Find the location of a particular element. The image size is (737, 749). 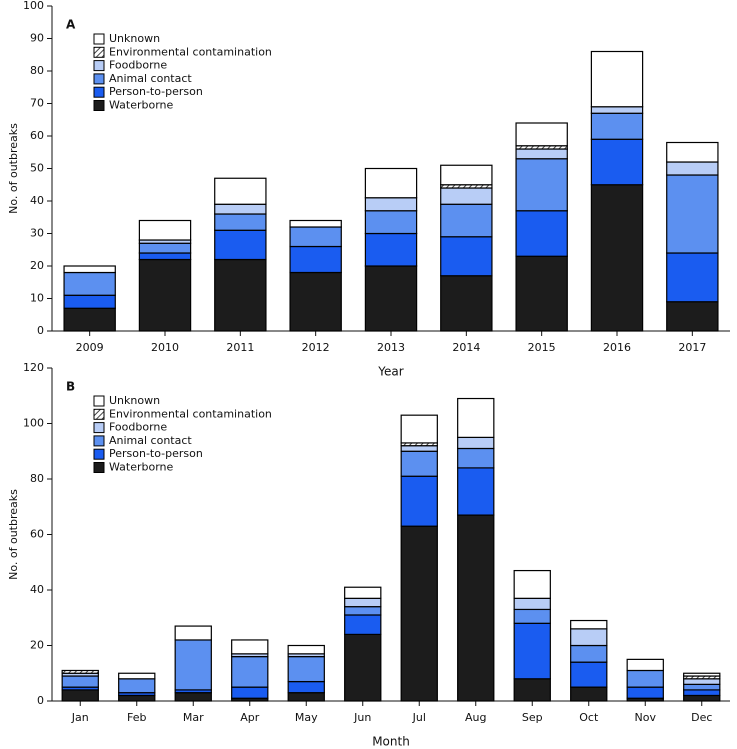

x-tick-label: Jan is located at coordinates (80, 717).